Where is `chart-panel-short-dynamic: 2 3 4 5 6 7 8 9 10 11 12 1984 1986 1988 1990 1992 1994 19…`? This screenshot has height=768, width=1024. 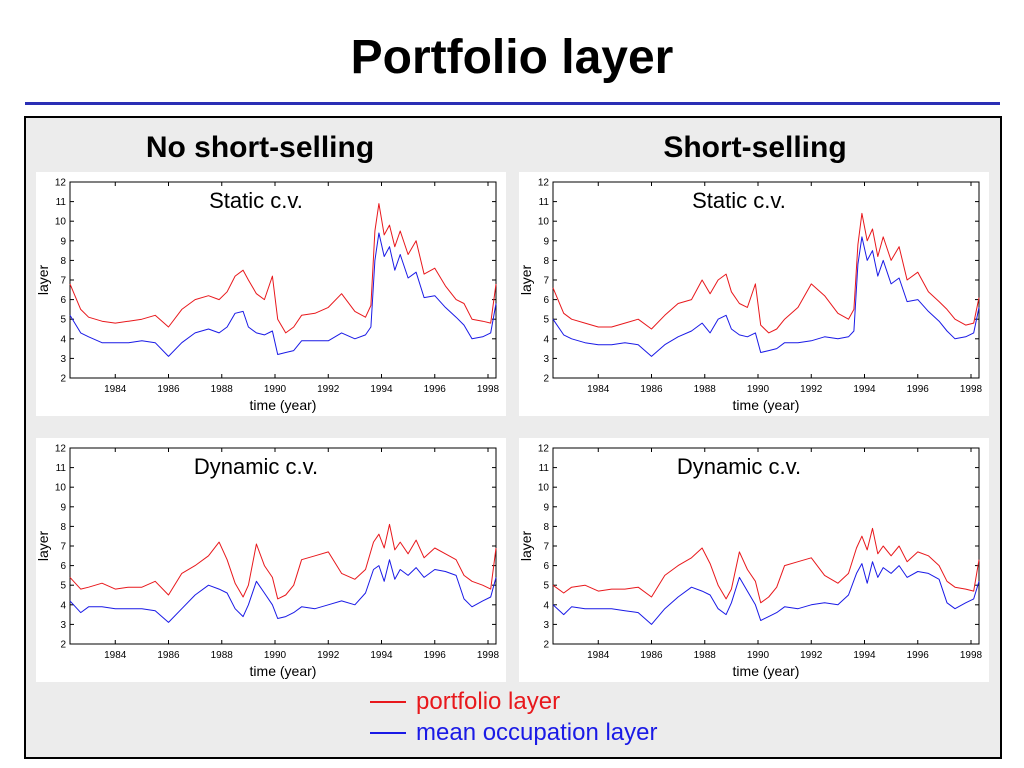
chart-panel-short-dynamic: 2 3 4 5 6 7 8 9 10 11 12 1984 1986 1988 1990 1992 1994 19… is located at coordinates (754, 560).